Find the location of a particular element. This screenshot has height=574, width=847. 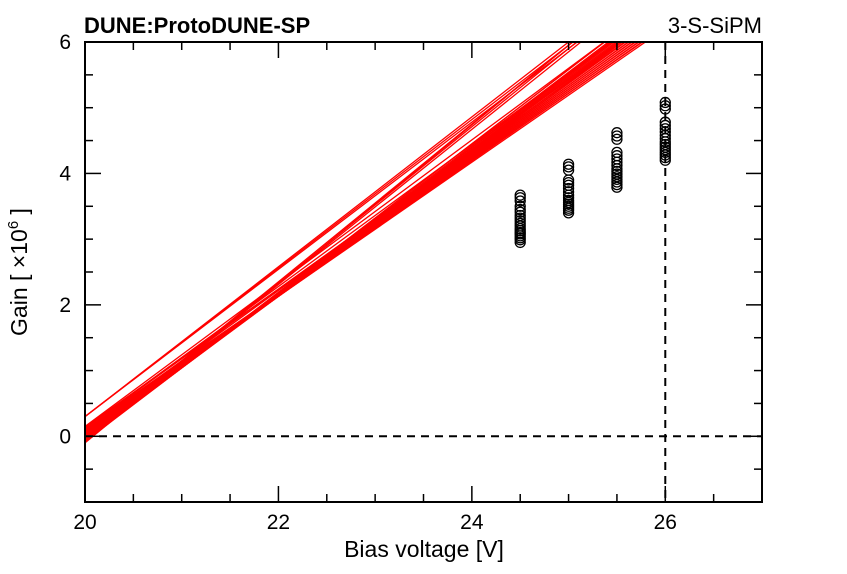

measurement-markers-group is located at coordinates (592, 172).